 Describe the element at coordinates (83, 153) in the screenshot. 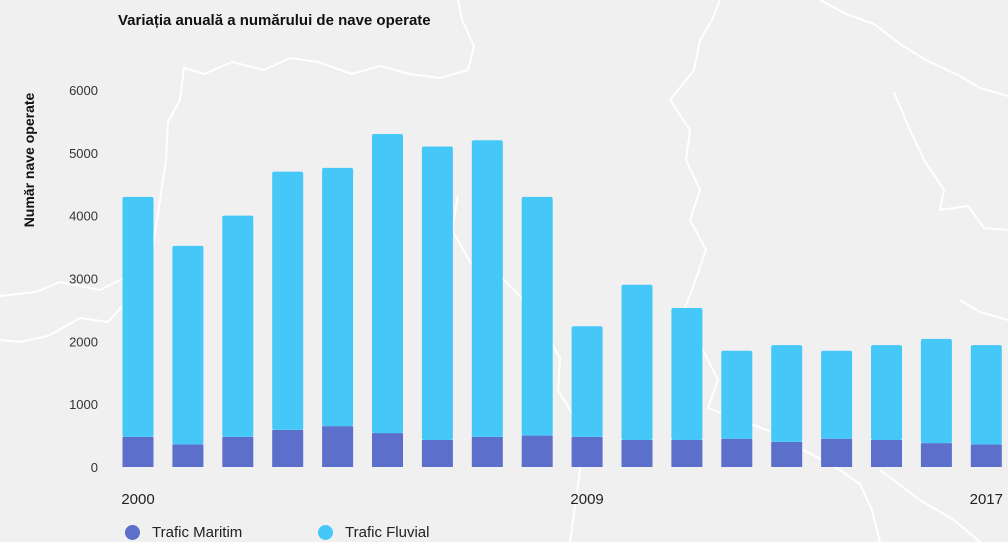

I see `y-tick-label: 5000` at that location.